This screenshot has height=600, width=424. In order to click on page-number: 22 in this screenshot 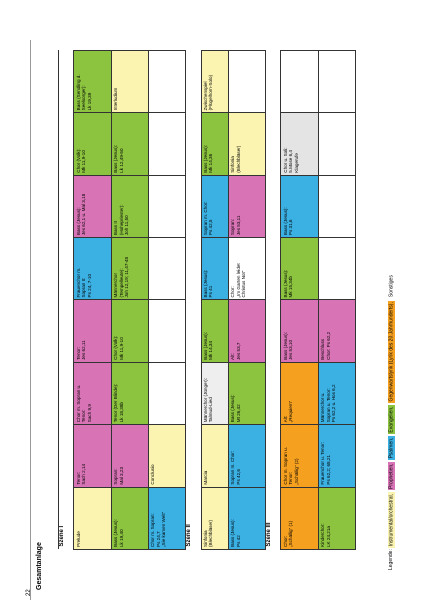, I will do `click(29, 592)`.